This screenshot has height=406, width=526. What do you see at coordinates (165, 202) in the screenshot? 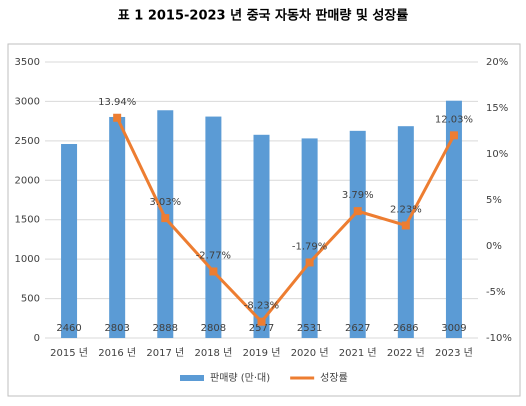
I see `line-value-label: 3.03%` at bounding box center [165, 202].